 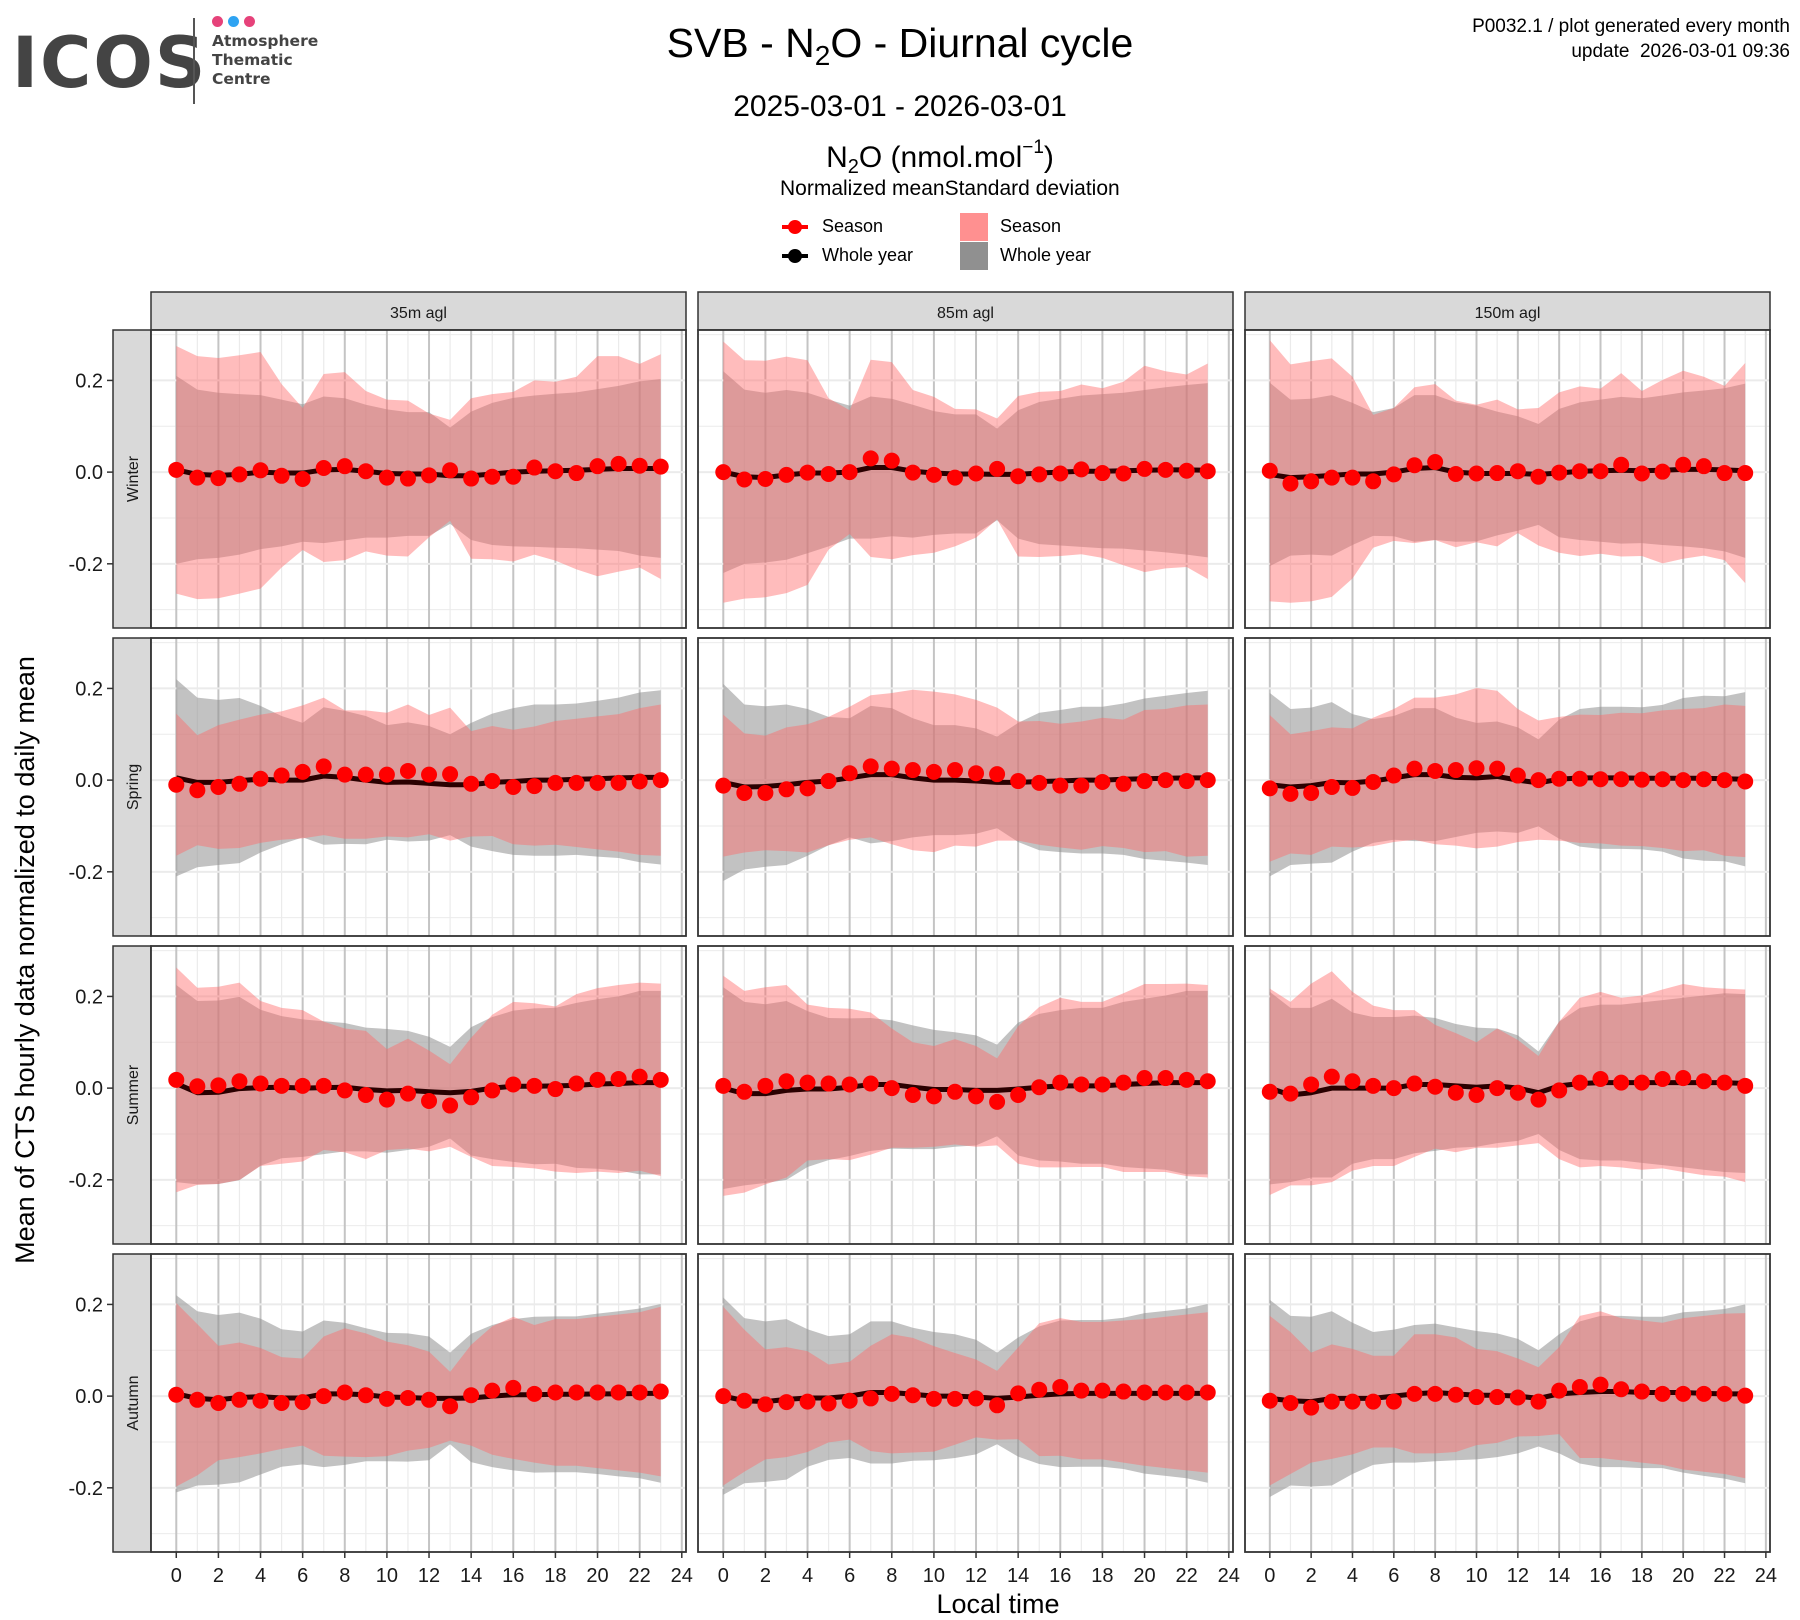 I want to click on unit-superscript: −1, so click(x=1033, y=147).